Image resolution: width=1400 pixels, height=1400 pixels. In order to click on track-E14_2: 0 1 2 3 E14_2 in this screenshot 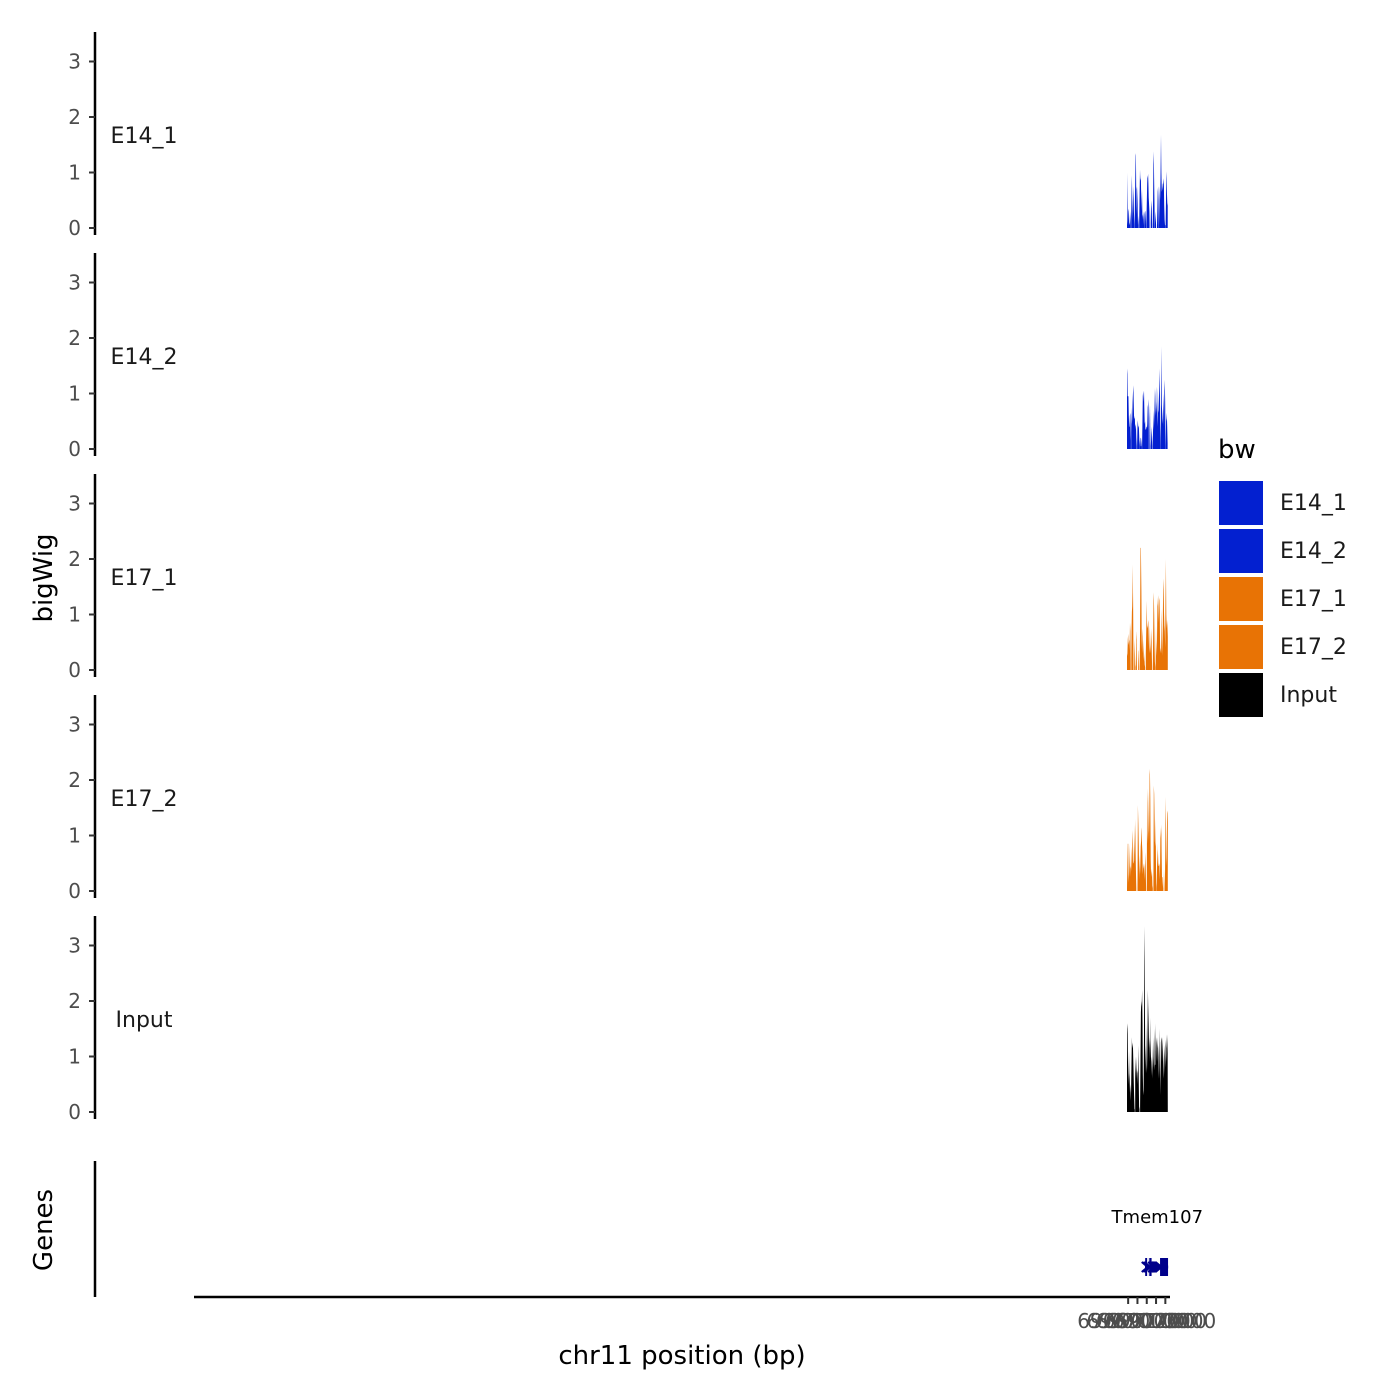, I will do `click(618, 357)`.